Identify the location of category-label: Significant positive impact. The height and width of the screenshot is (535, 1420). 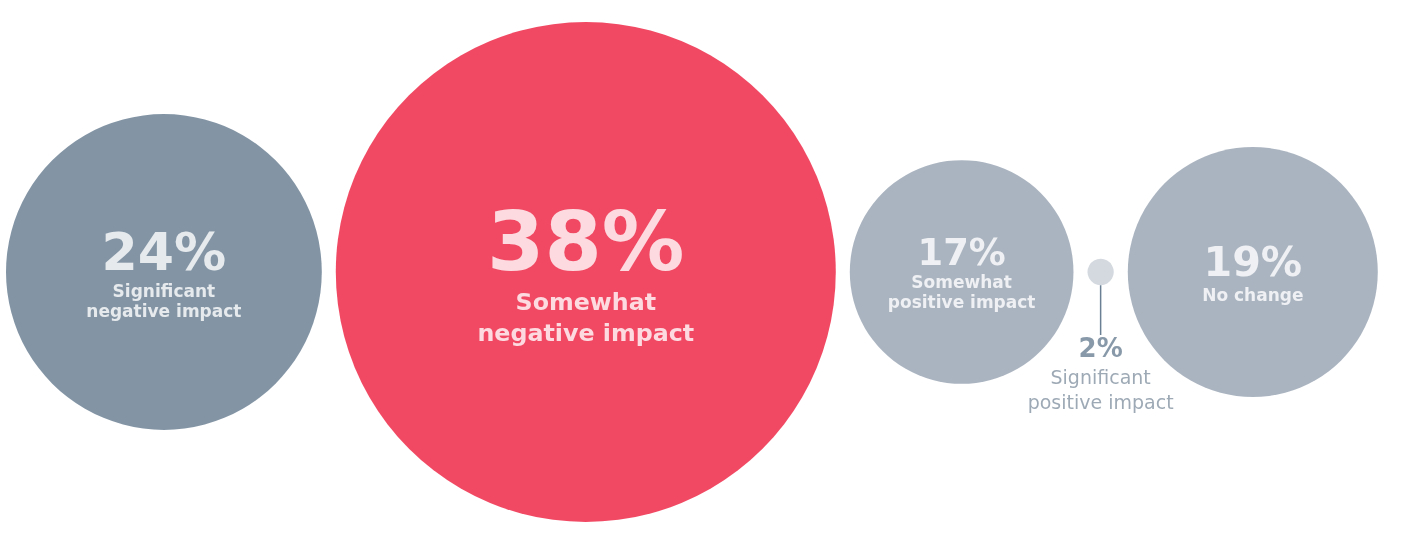
(1100, 389).